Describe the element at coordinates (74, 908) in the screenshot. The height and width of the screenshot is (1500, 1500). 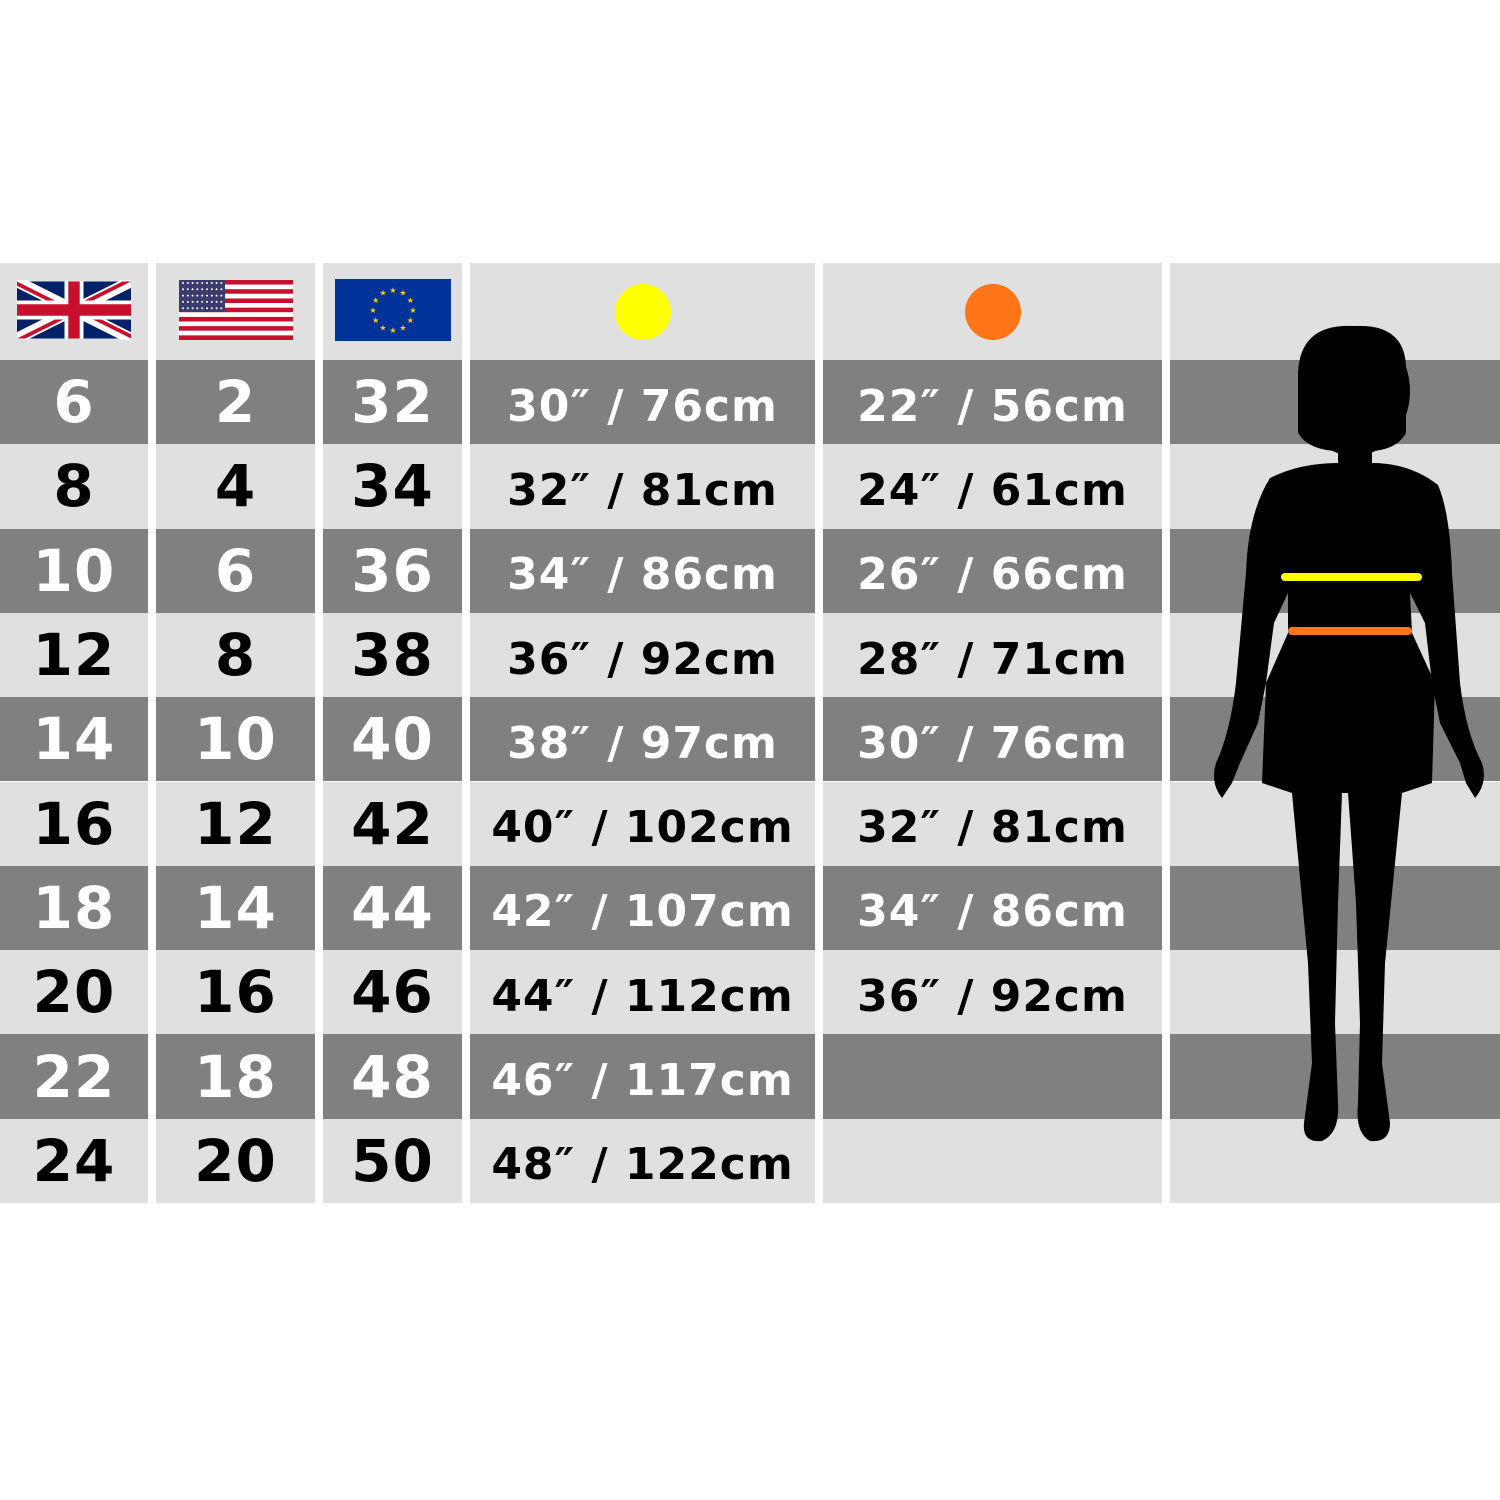
I see `cell-uk: 18` at that location.